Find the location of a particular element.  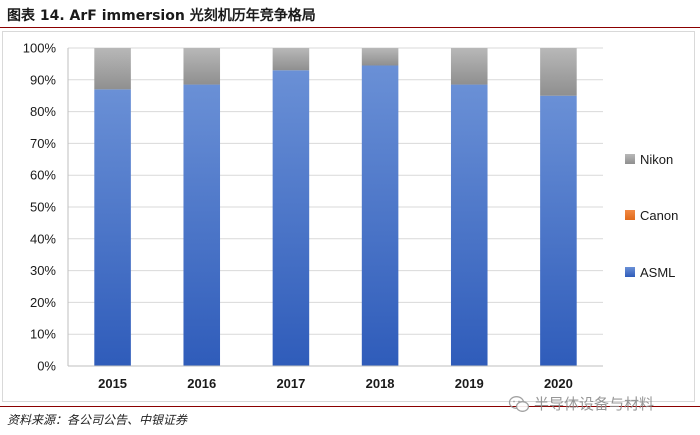

x-tick-label: 2020 is located at coordinates (558, 383).